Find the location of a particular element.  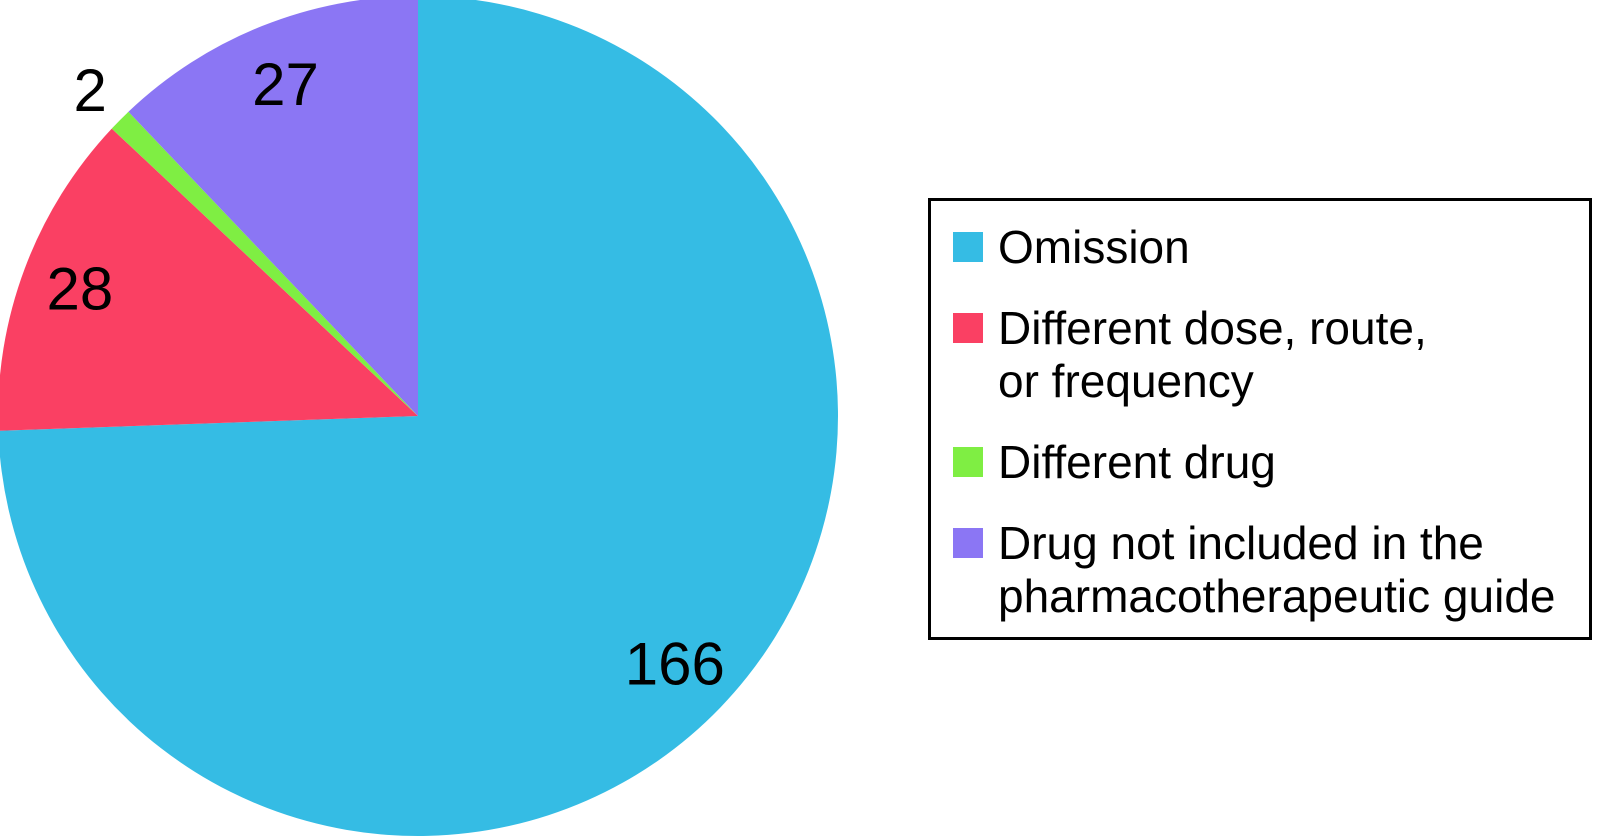

legend-item-omission: Omission is located at coordinates (1266, 247).